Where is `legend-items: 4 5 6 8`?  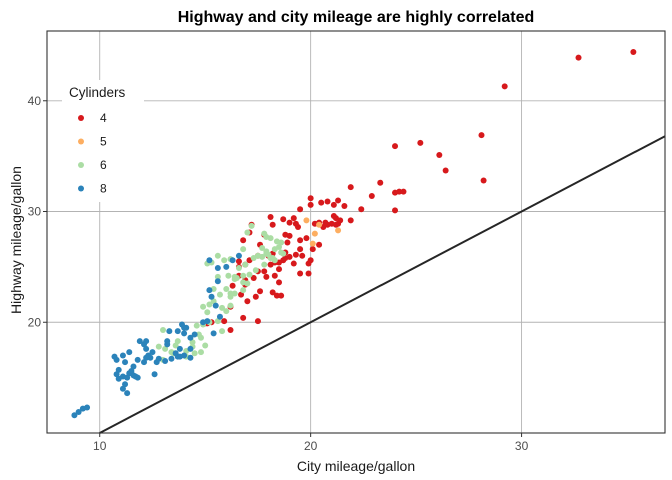
legend-items: 4 5 6 8 is located at coordinates (92, 153).